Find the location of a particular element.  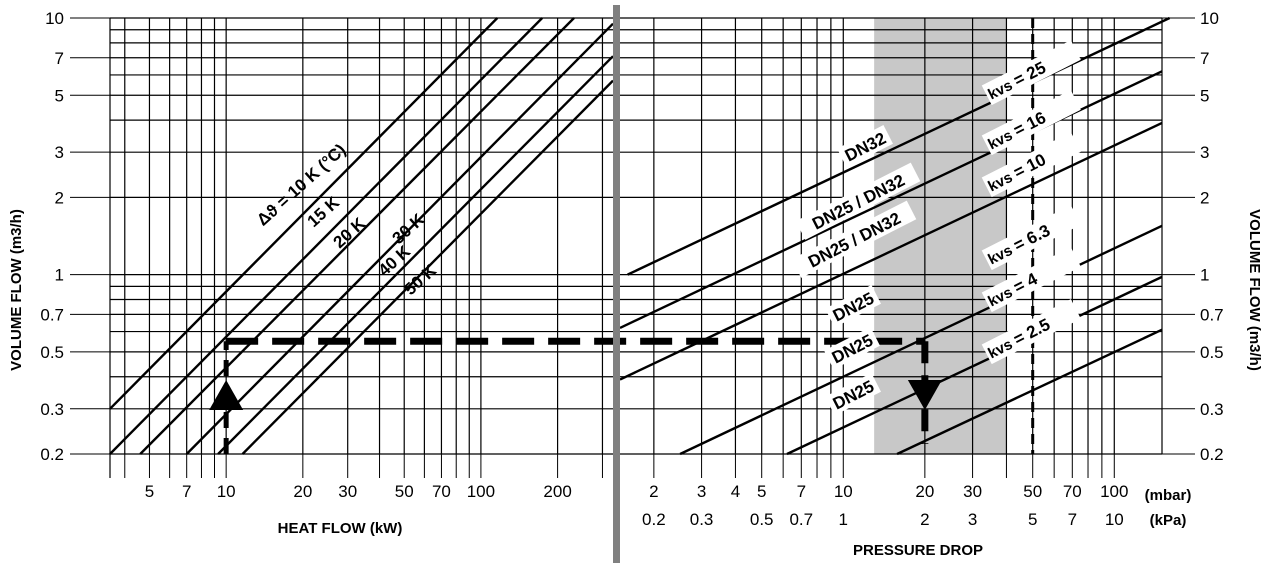

y-tick-label-left: 0.2 is located at coordinates (52, 454).